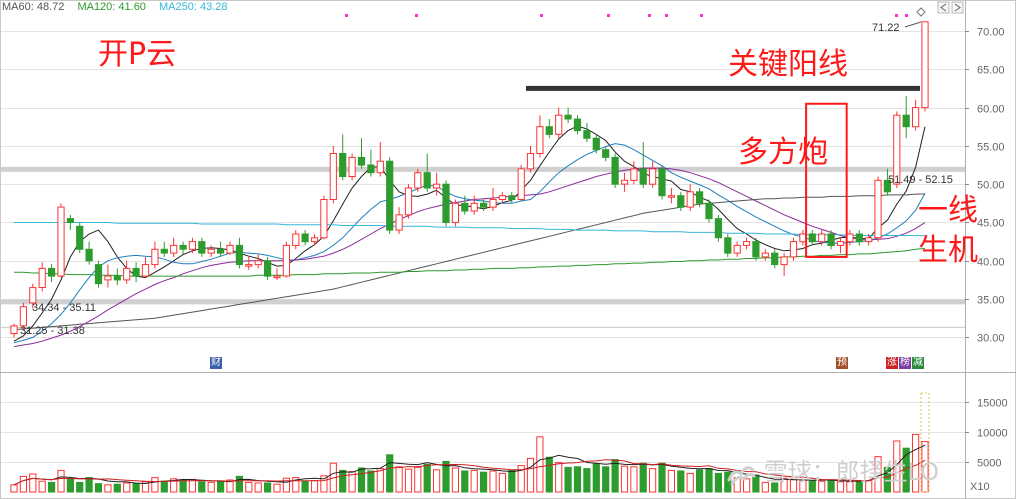 The height and width of the screenshot is (499, 1016). What do you see at coordinates (957, 7) in the screenshot?
I see `scroll-right-icon` at bounding box center [957, 7].